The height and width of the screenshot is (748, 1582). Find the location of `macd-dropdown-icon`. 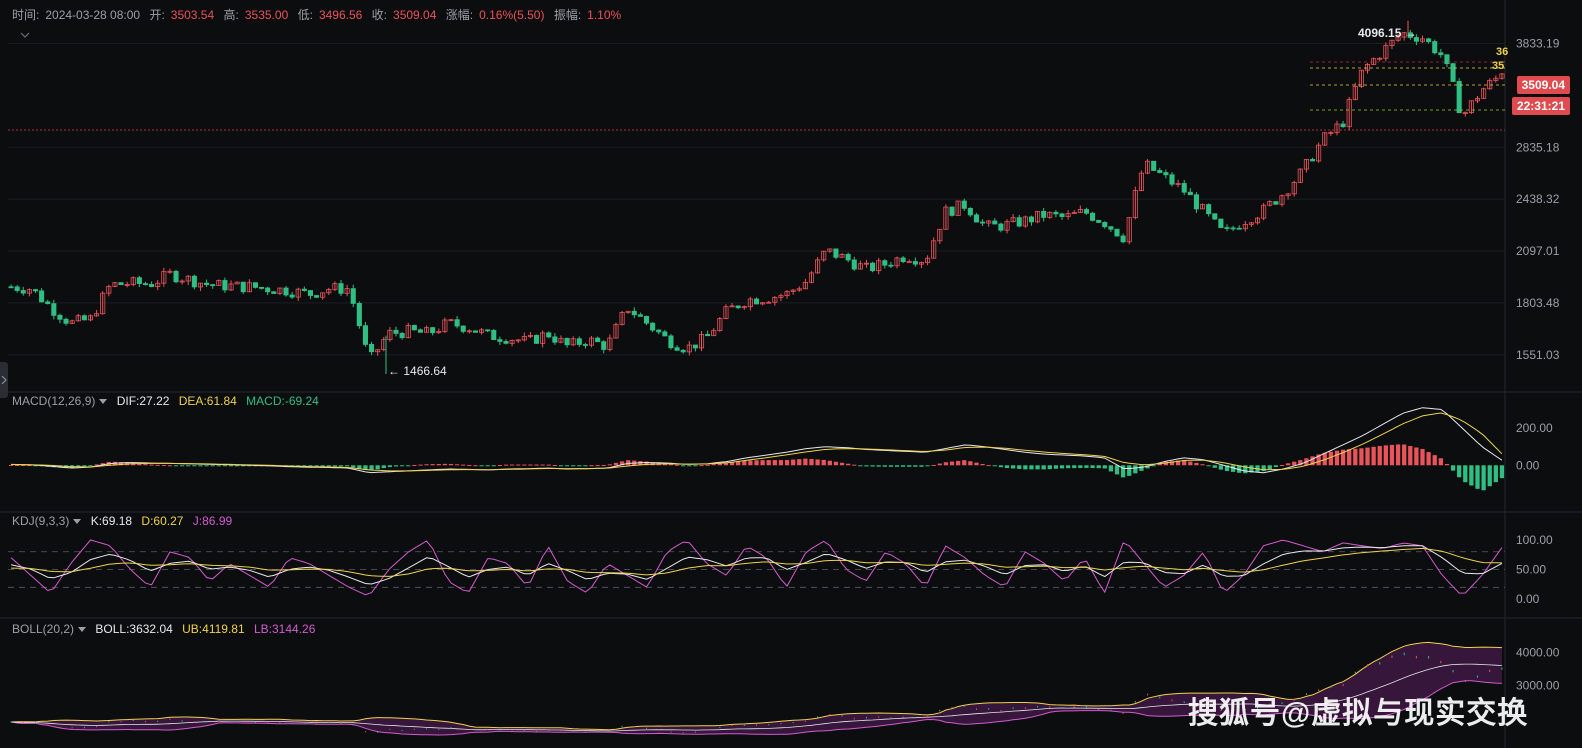

macd-dropdown-icon is located at coordinates (103, 401).